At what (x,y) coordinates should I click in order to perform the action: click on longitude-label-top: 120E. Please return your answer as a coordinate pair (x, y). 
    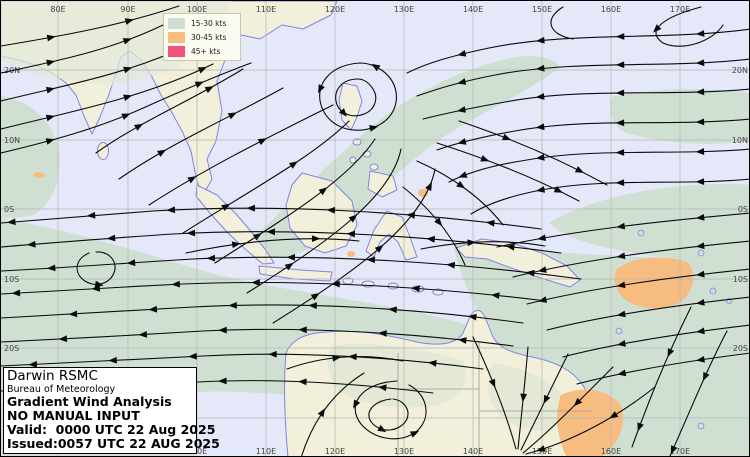
    Looking at the image, I should click on (335, 9).